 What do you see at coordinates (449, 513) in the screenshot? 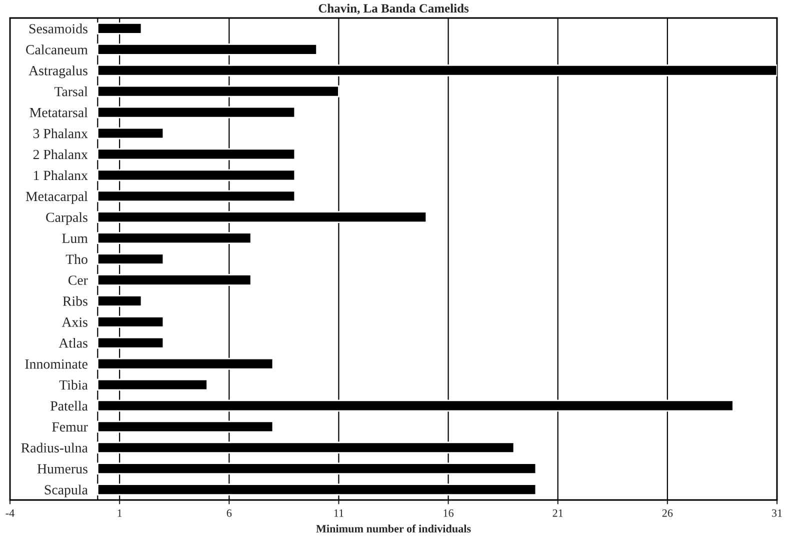
I see `x-tick-label: 16` at bounding box center [449, 513].